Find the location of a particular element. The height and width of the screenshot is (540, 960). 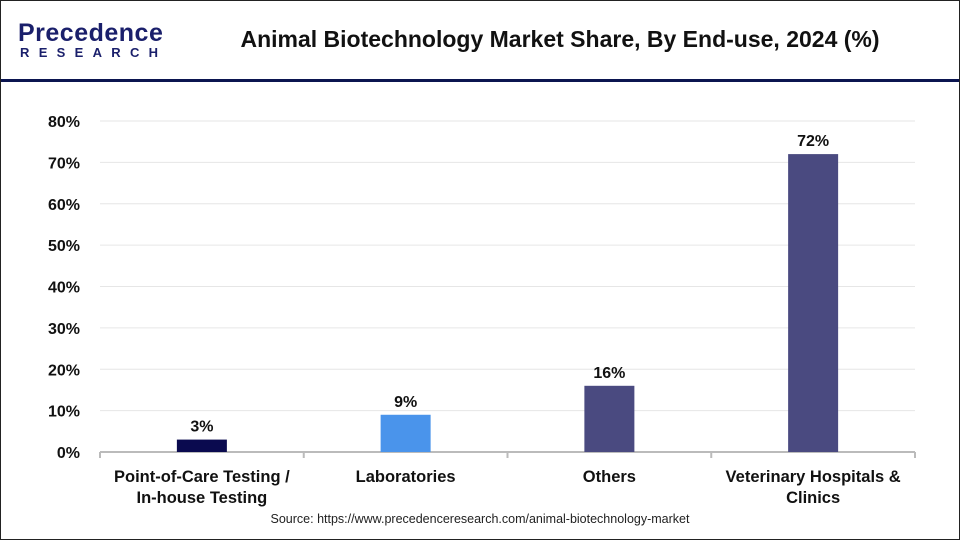

y-tick-label: 70% is located at coordinates (64, 163).